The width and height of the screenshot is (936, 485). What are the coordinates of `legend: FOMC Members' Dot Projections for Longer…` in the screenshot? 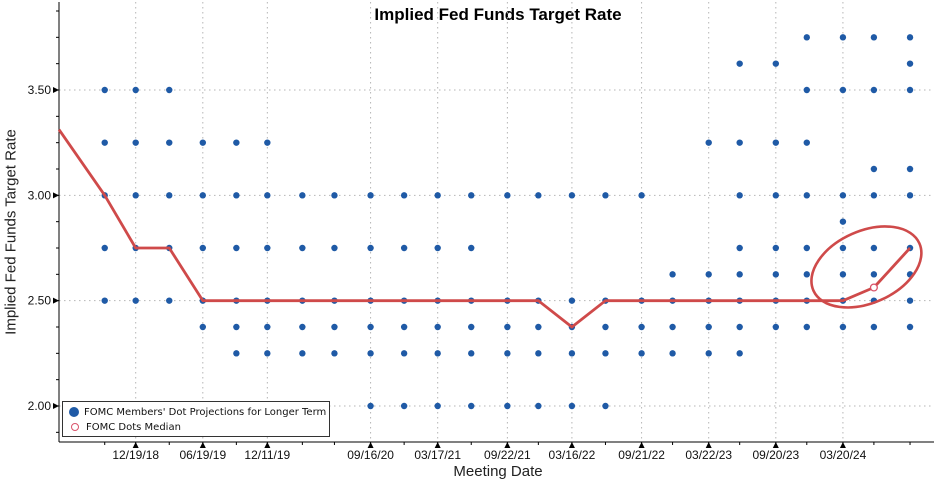 It's located at (196, 419).